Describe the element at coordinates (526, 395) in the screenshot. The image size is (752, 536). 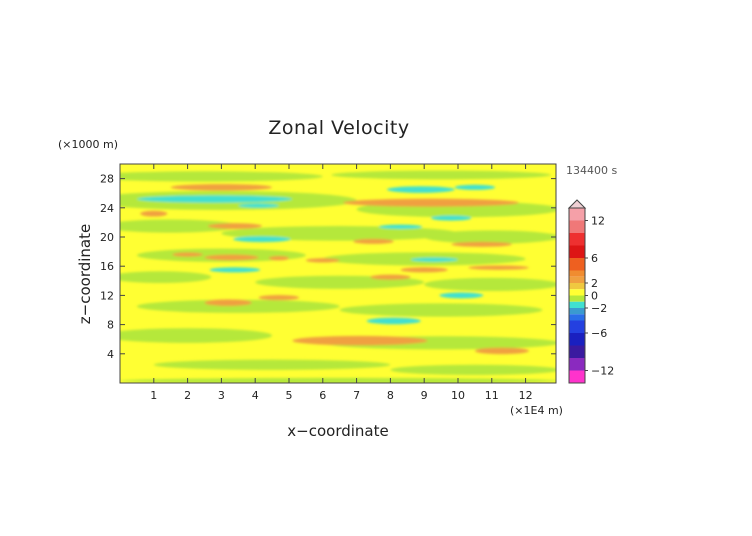
I see `x-tick-label: 12` at that location.